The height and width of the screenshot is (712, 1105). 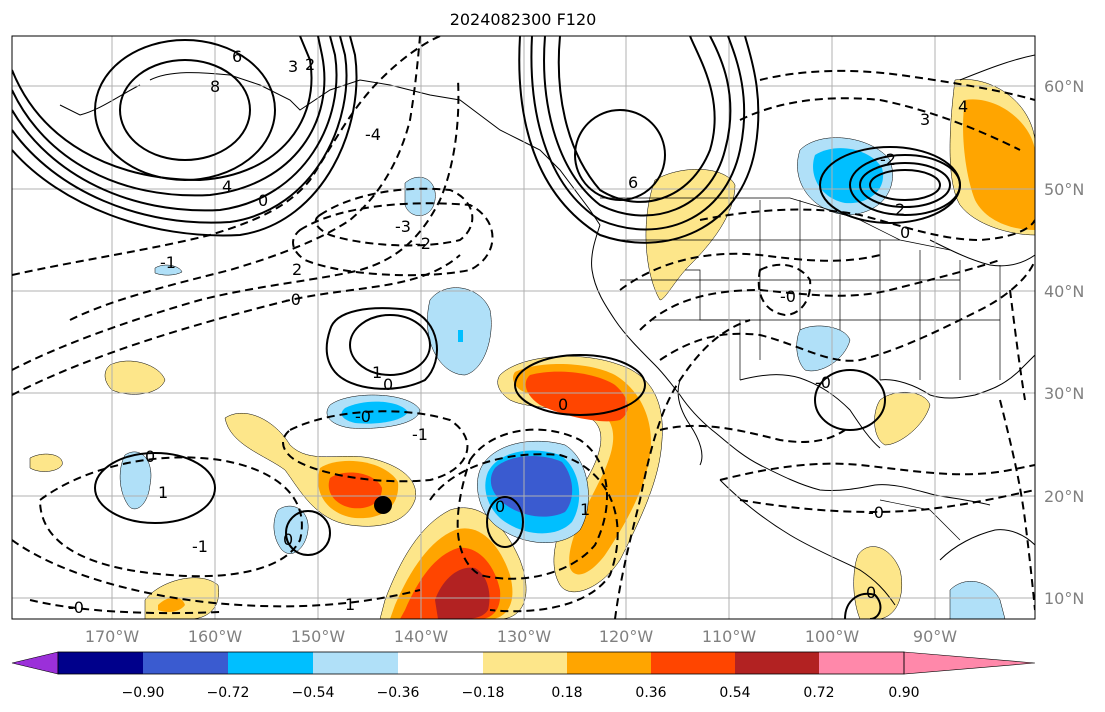 What do you see at coordinates (903, 693) in the screenshot?
I see `colorbar-tick: 0.90` at bounding box center [903, 693].